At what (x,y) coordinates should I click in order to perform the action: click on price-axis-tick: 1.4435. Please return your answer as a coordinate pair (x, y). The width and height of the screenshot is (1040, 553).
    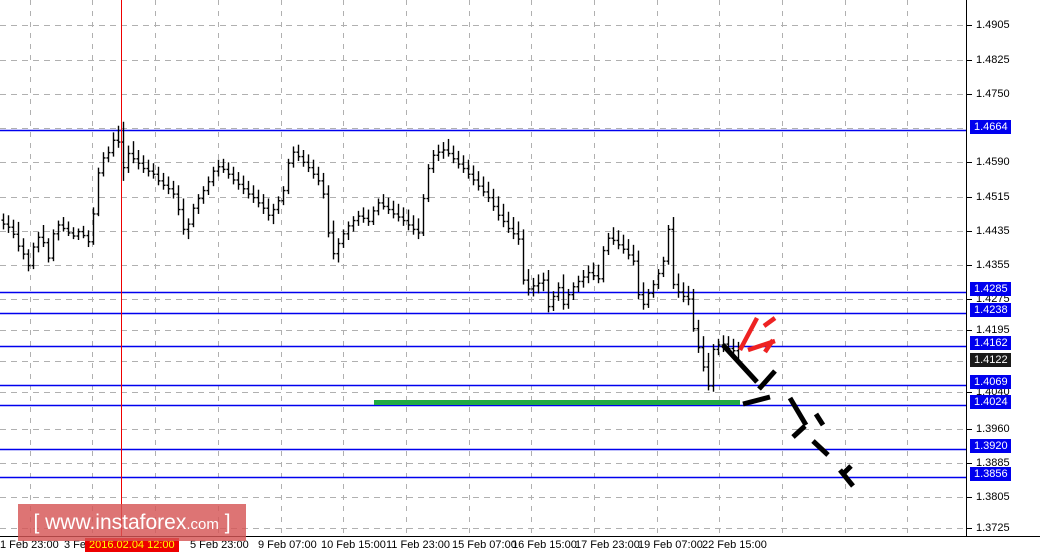
    Looking at the image, I should click on (988, 231).